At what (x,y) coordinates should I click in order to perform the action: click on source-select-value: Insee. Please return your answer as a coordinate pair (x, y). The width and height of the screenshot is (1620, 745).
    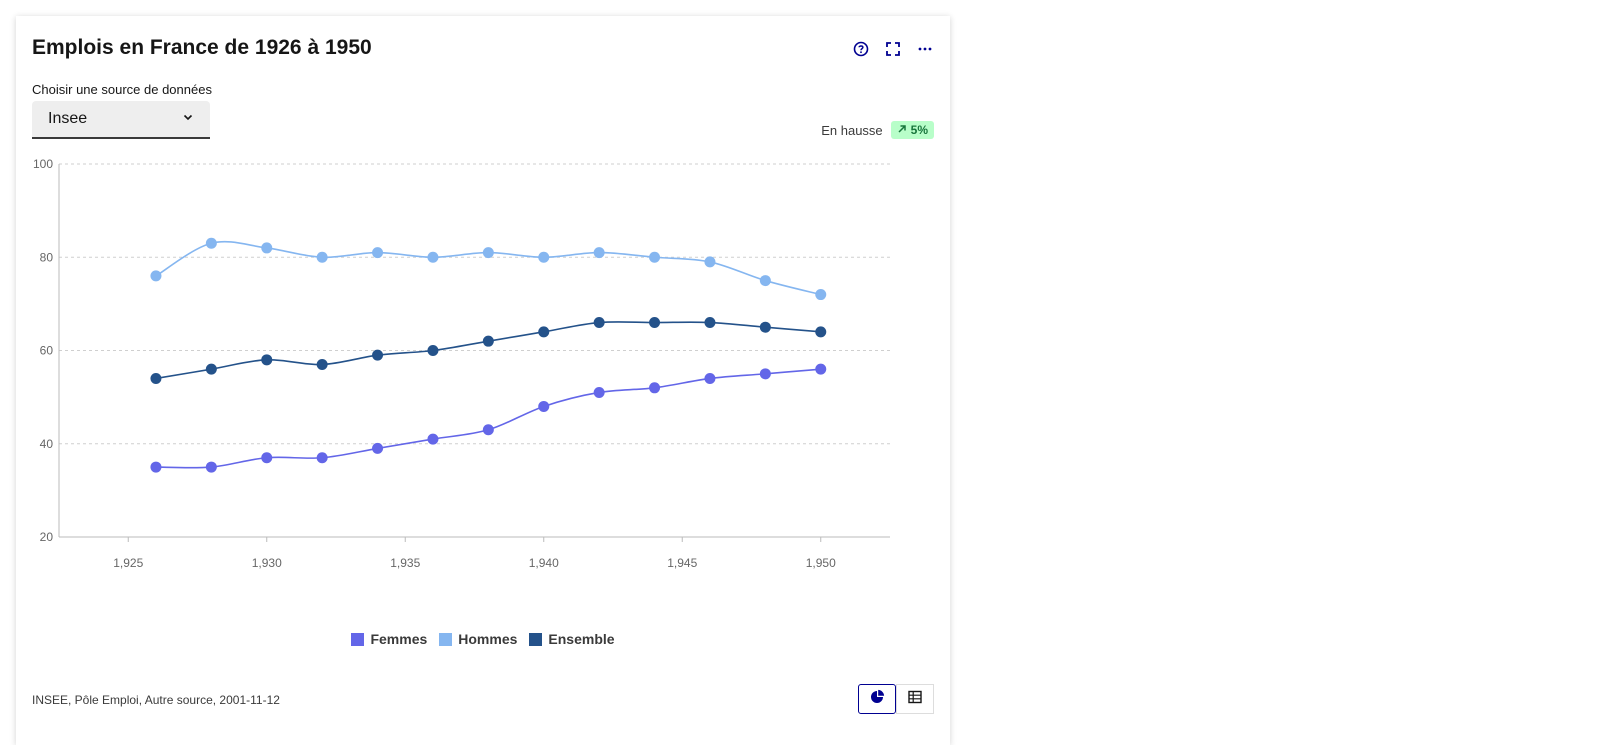
    Looking at the image, I should click on (68, 118).